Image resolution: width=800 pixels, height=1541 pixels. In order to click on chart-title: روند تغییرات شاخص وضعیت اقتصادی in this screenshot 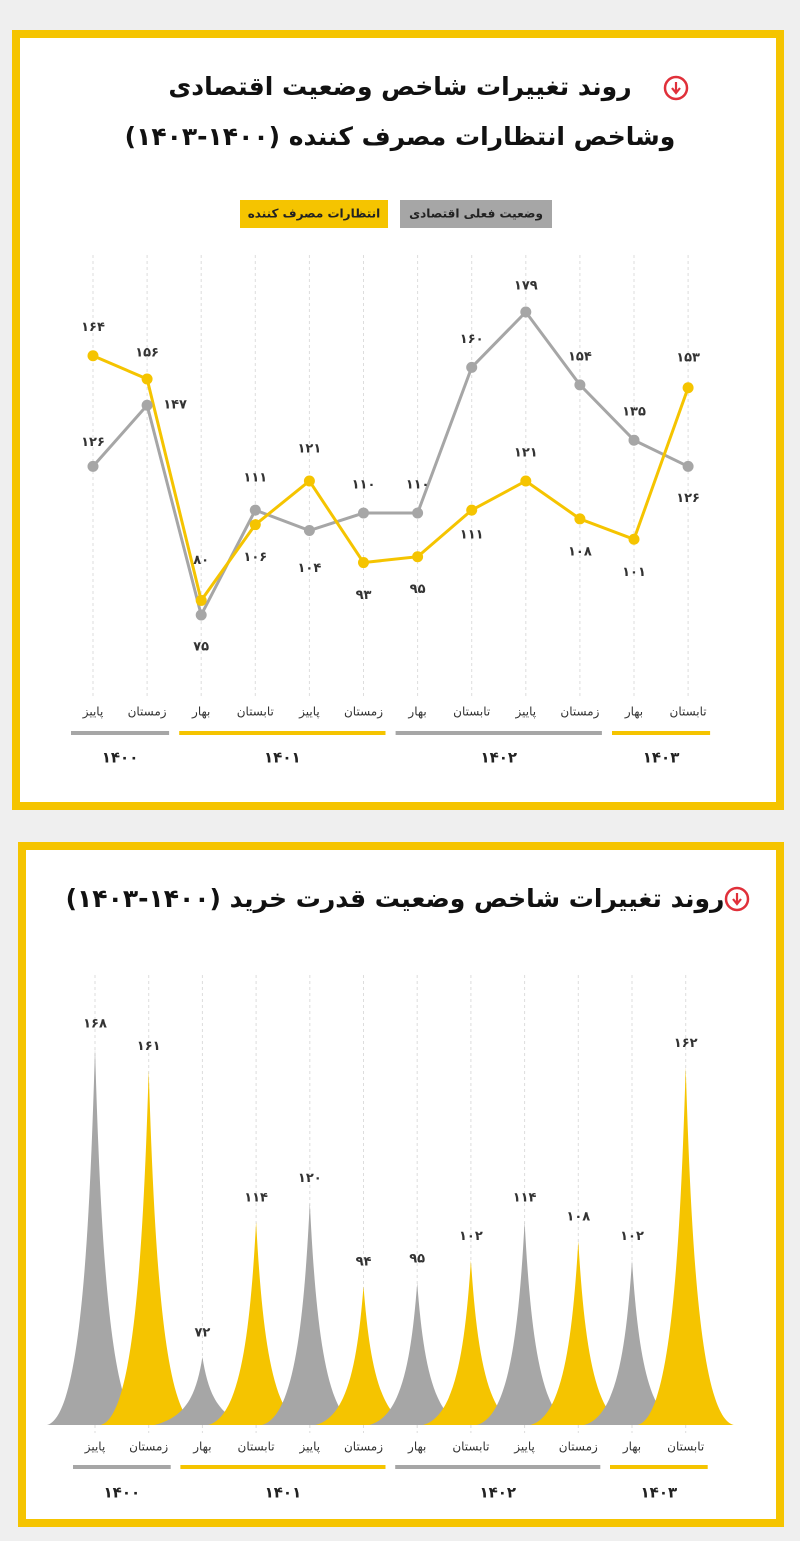, I will do `click(399, 87)`.